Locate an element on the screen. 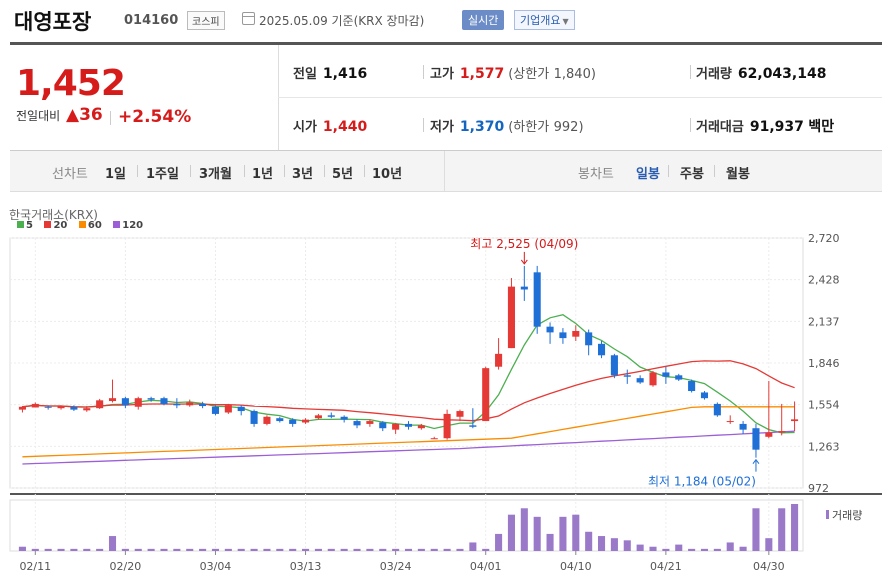 This screenshot has height=578, width=882. x-tick-label: 03/13 is located at coordinates (306, 566).